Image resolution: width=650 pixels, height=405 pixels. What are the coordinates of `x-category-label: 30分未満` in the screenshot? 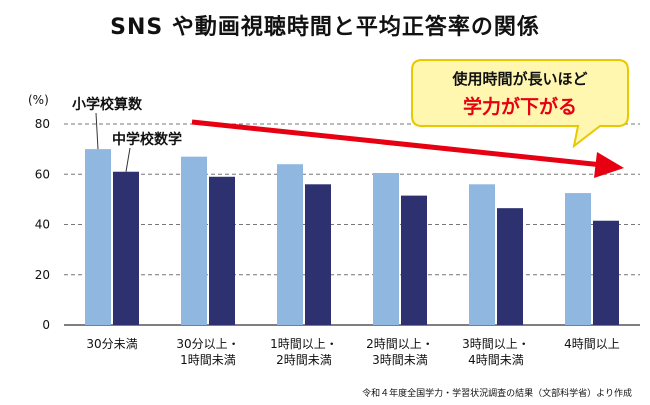 It's located at (111, 344).